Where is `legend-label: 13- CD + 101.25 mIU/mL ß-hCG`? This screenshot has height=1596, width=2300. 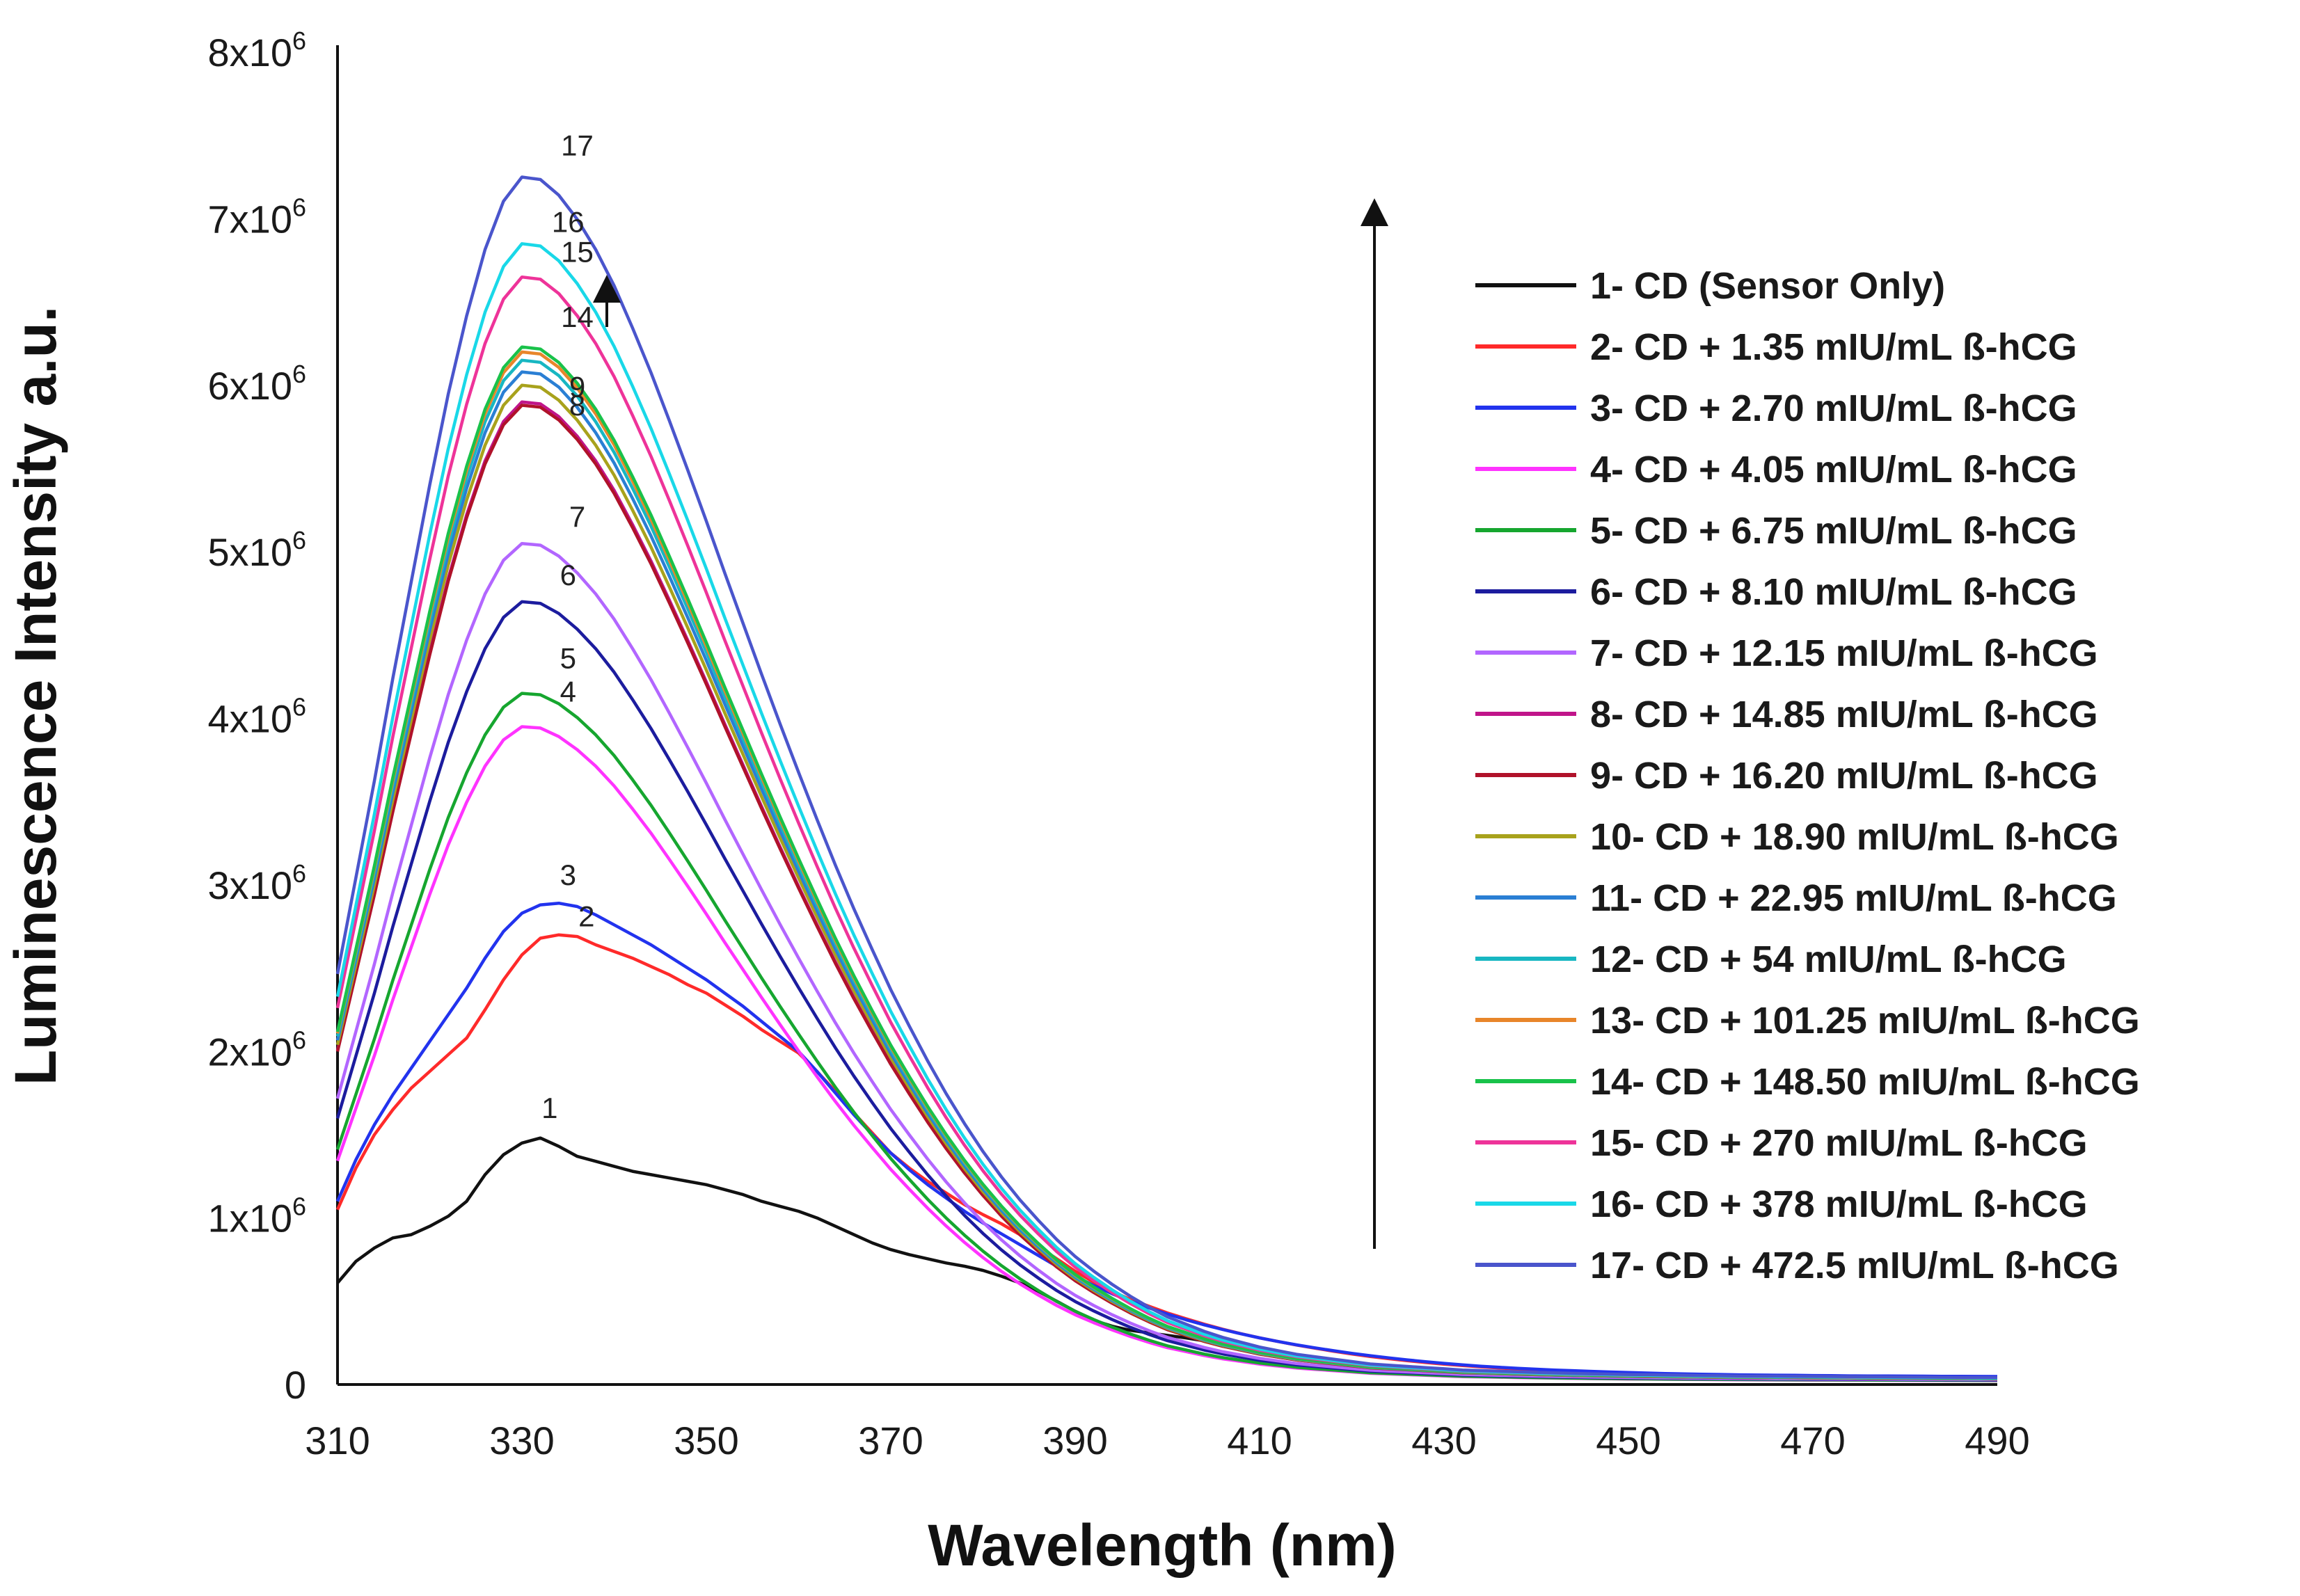
legend-label: 13- CD + 101.25 mIU/mL ß-hCG is located at coordinates (1865, 1021).